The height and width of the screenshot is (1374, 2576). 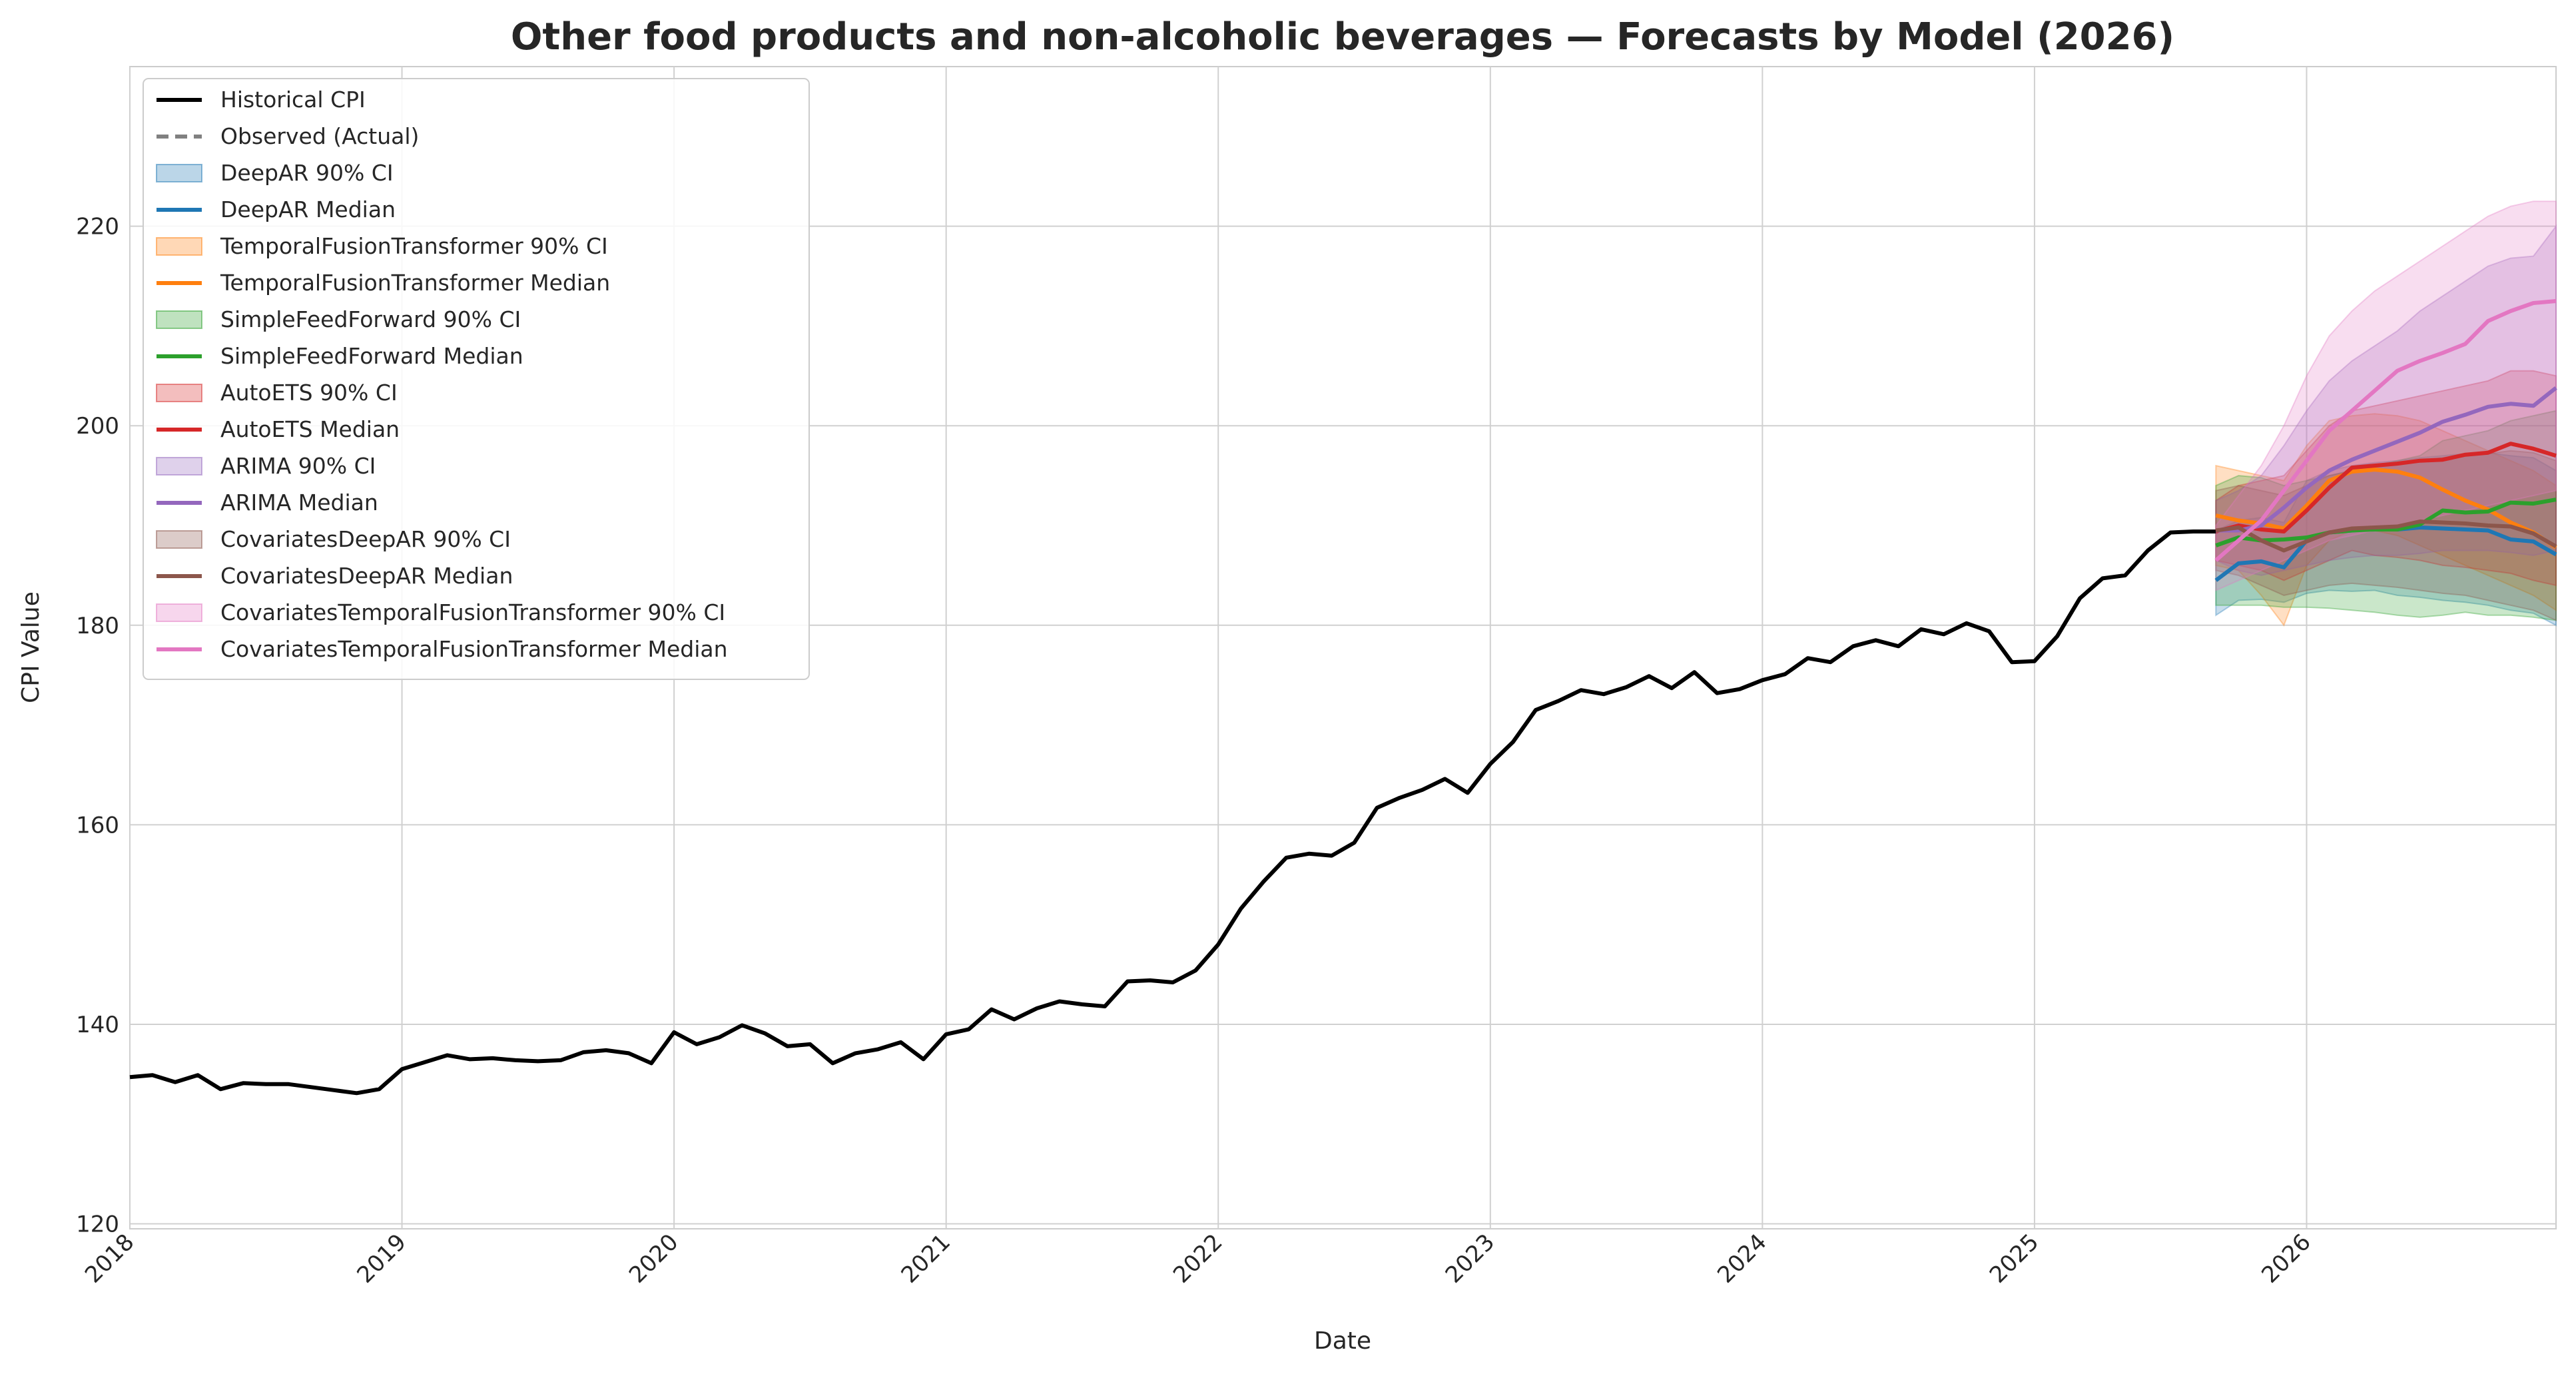 I want to click on legend-label: ARIMA Median, so click(x=299, y=503).